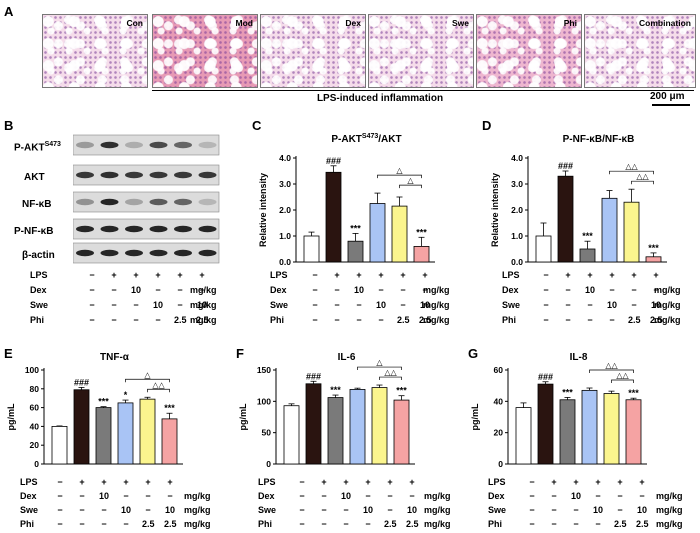  I want to click on y-tick-label: 100, so click(264, 401).